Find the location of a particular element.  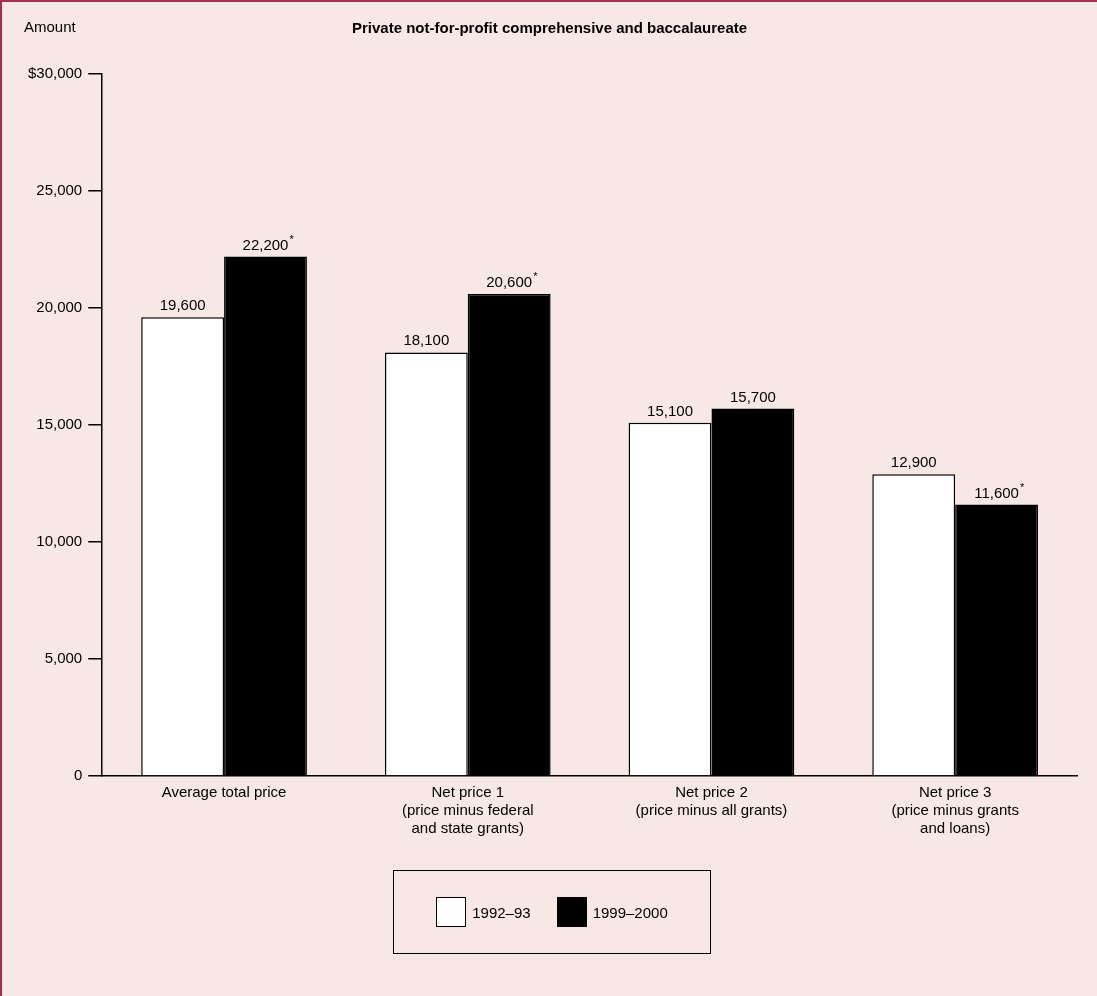

y-axis-title: Amount is located at coordinates (50, 27).